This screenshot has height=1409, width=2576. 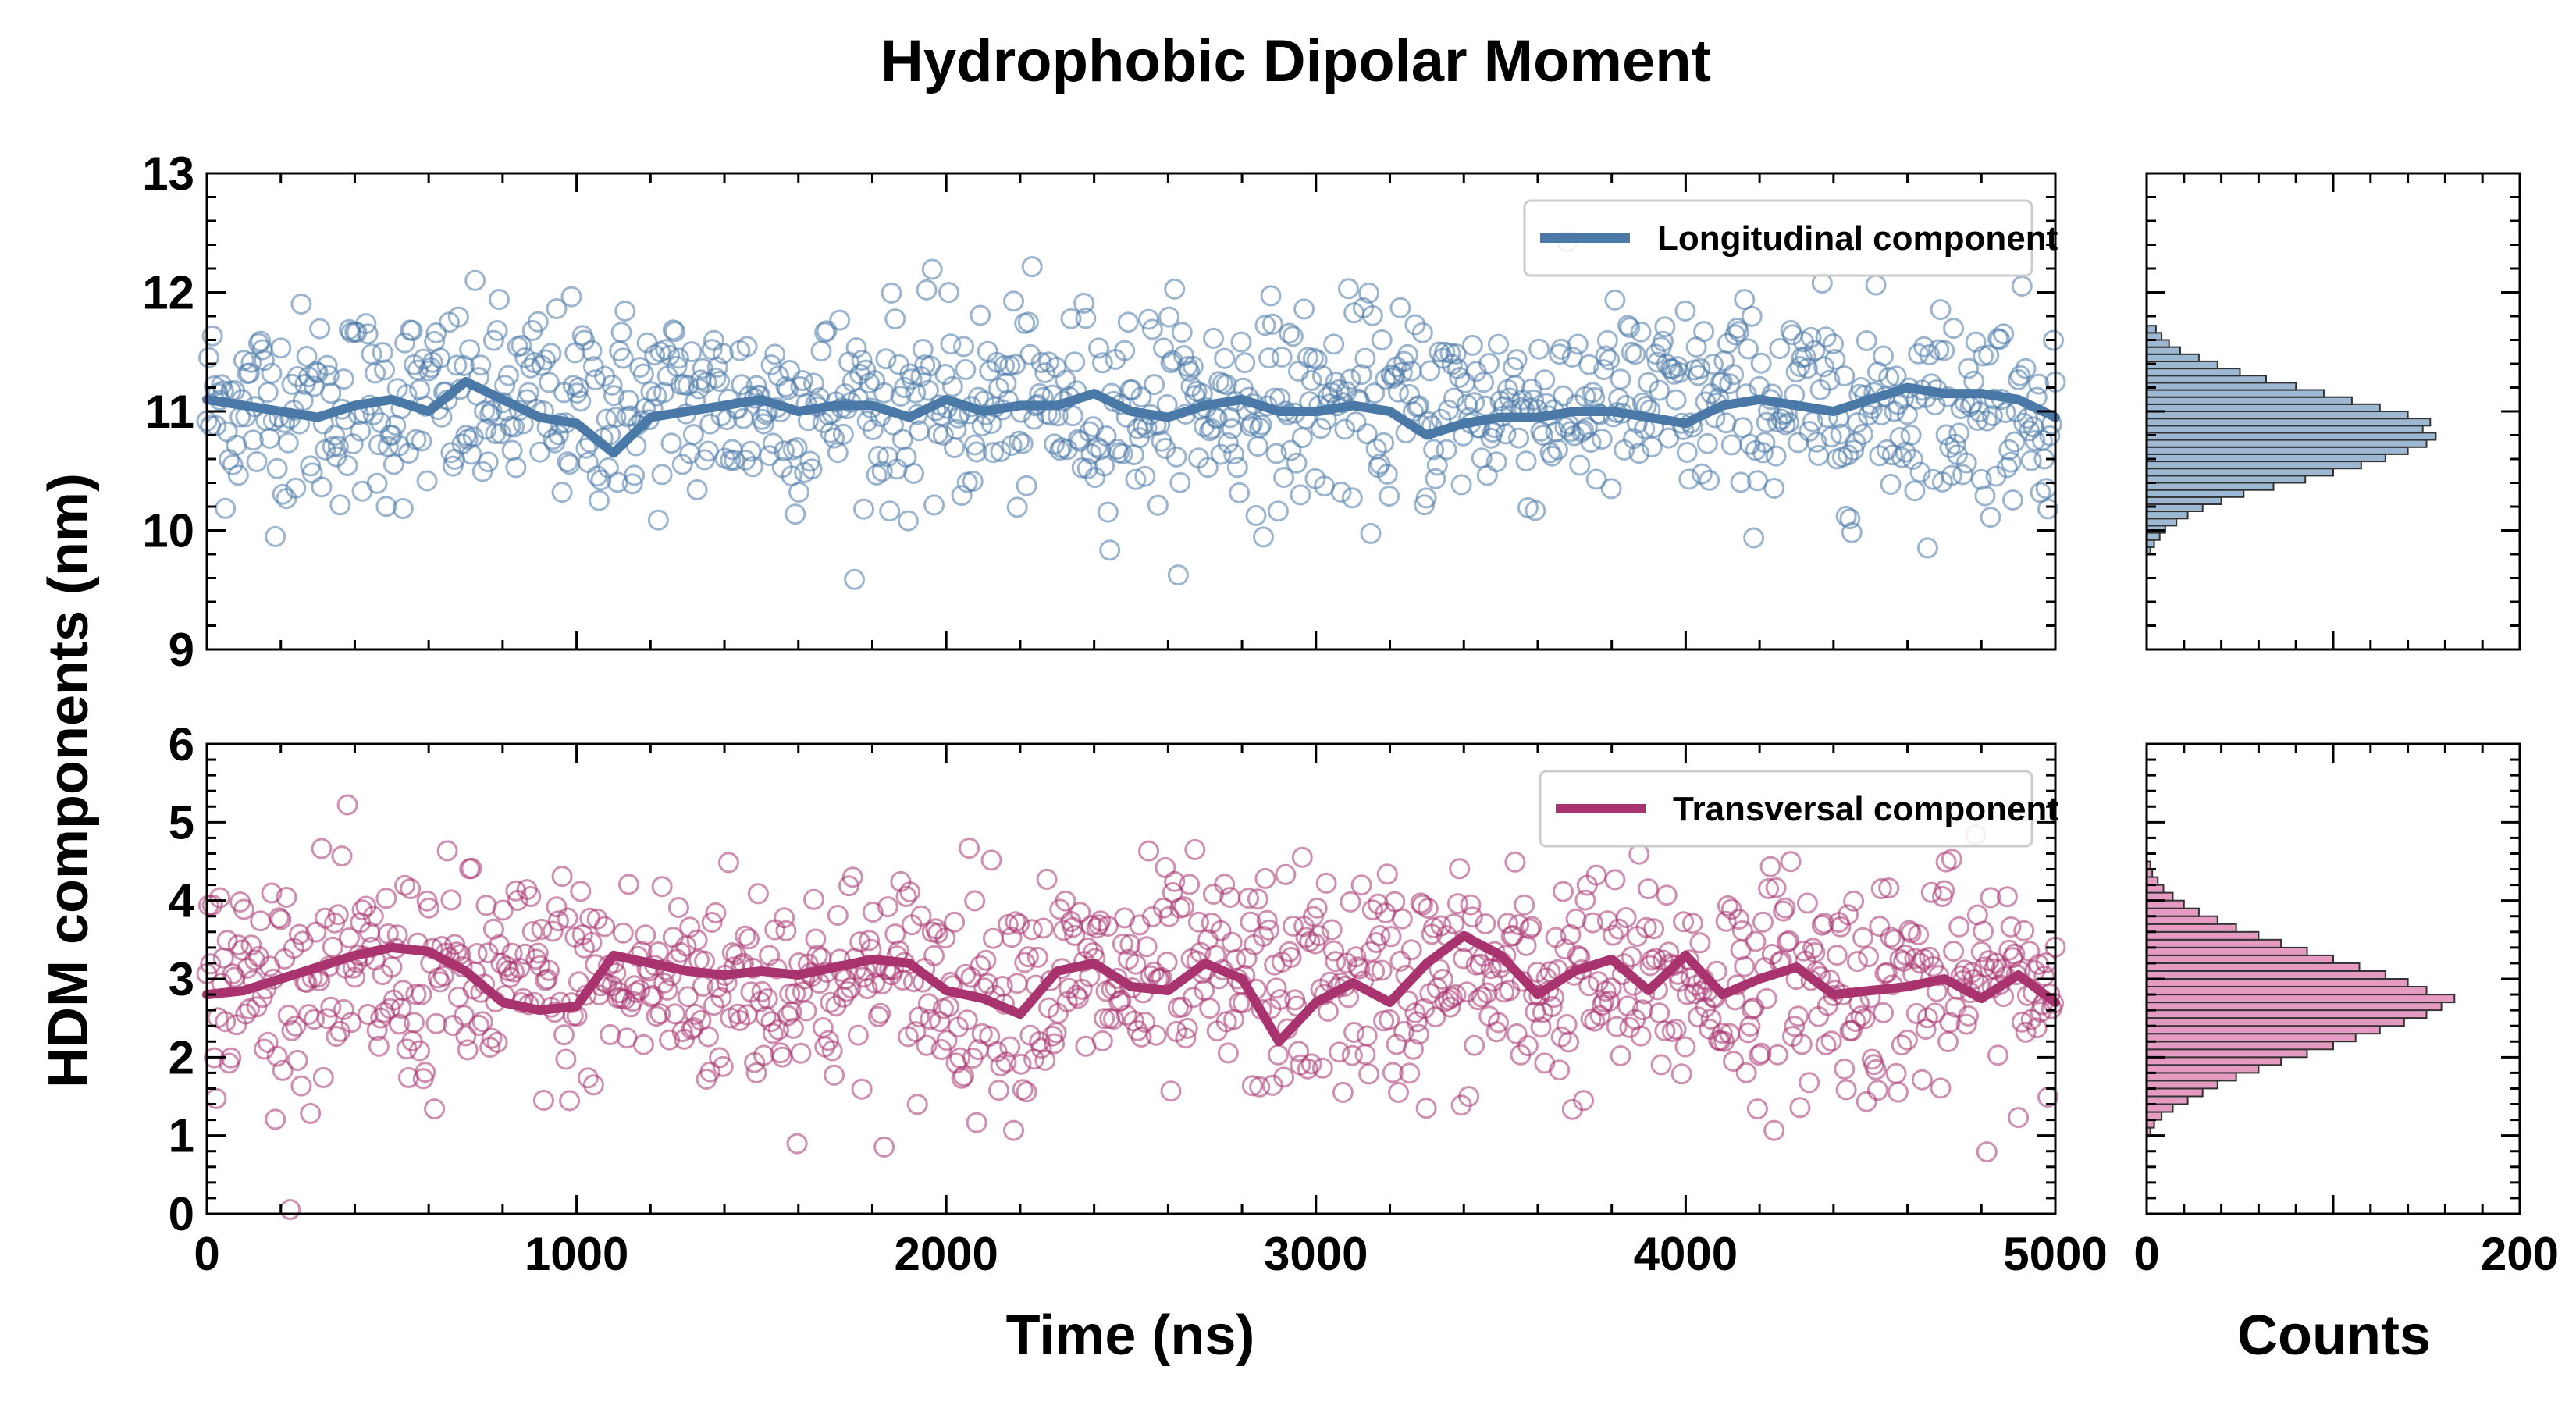 What do you see at coordinates (1131, 417) in the screenshot?
I see `running-average-line-longitudinal` at bounding box center [1131, 417].